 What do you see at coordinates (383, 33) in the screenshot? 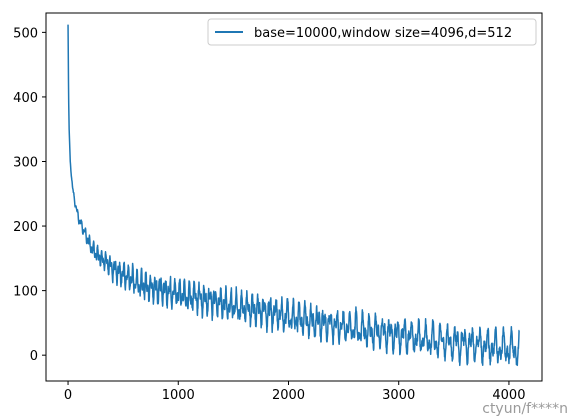
I see `legend-label: base=10000,window size=4096,d=512` at bounding box center [383, 33].